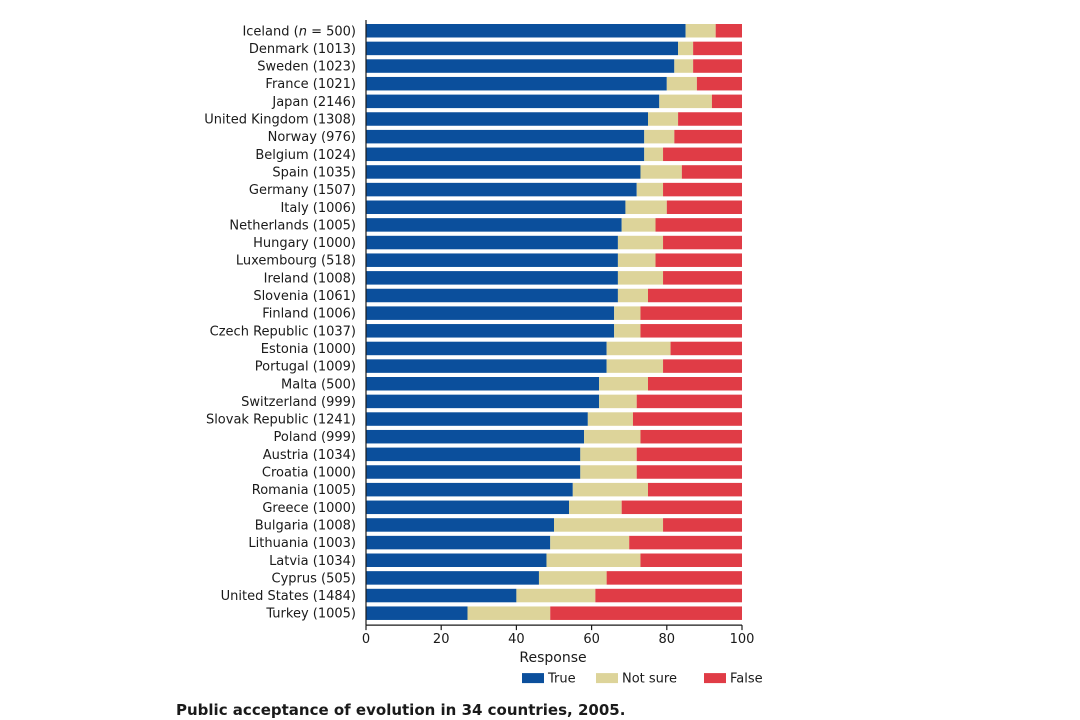 The width and height of the screenshot is (1080, 720). Describe the element at coordinates (366, 639) in the screenshot. I see `x-tick-label: 0` at that location.